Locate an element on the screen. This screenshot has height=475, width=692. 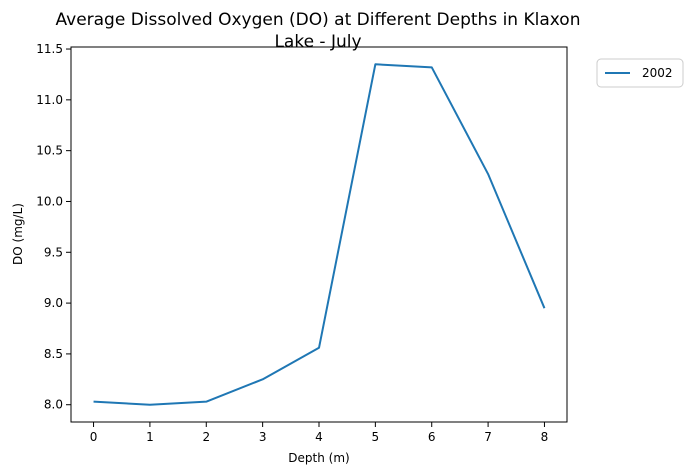
chart-title-line-2: Lake - July is located at coordinates (317, 42).